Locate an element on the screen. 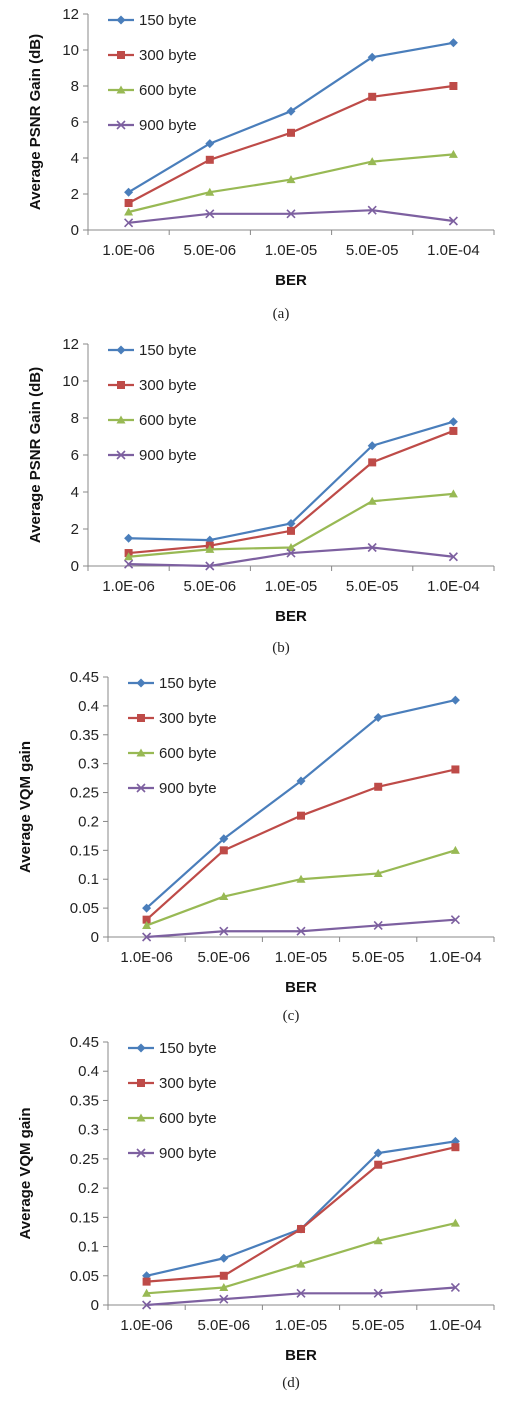 The image size is (527, 1408). y-tick-label: 0.35 is located at coordinates (84, 735).